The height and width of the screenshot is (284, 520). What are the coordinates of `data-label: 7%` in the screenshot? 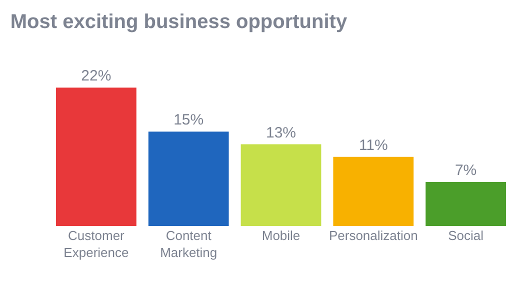 It's located at (465, 170).